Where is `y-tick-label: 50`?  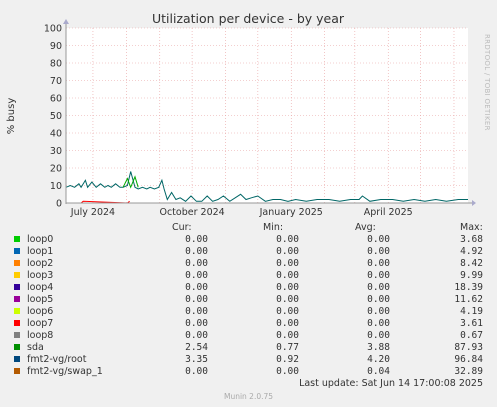 y-tick-label: 50 is located at coordinates (56, 116).